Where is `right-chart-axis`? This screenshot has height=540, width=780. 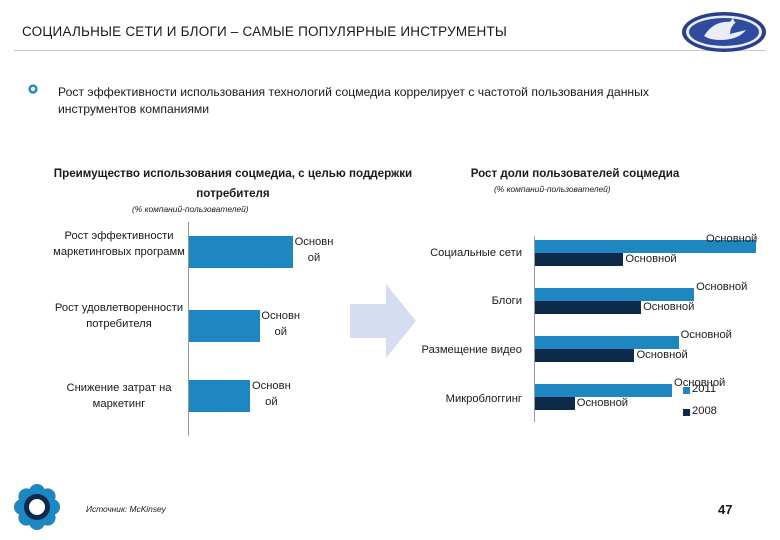 right-chart-axis is located at coordinates (534, 329).